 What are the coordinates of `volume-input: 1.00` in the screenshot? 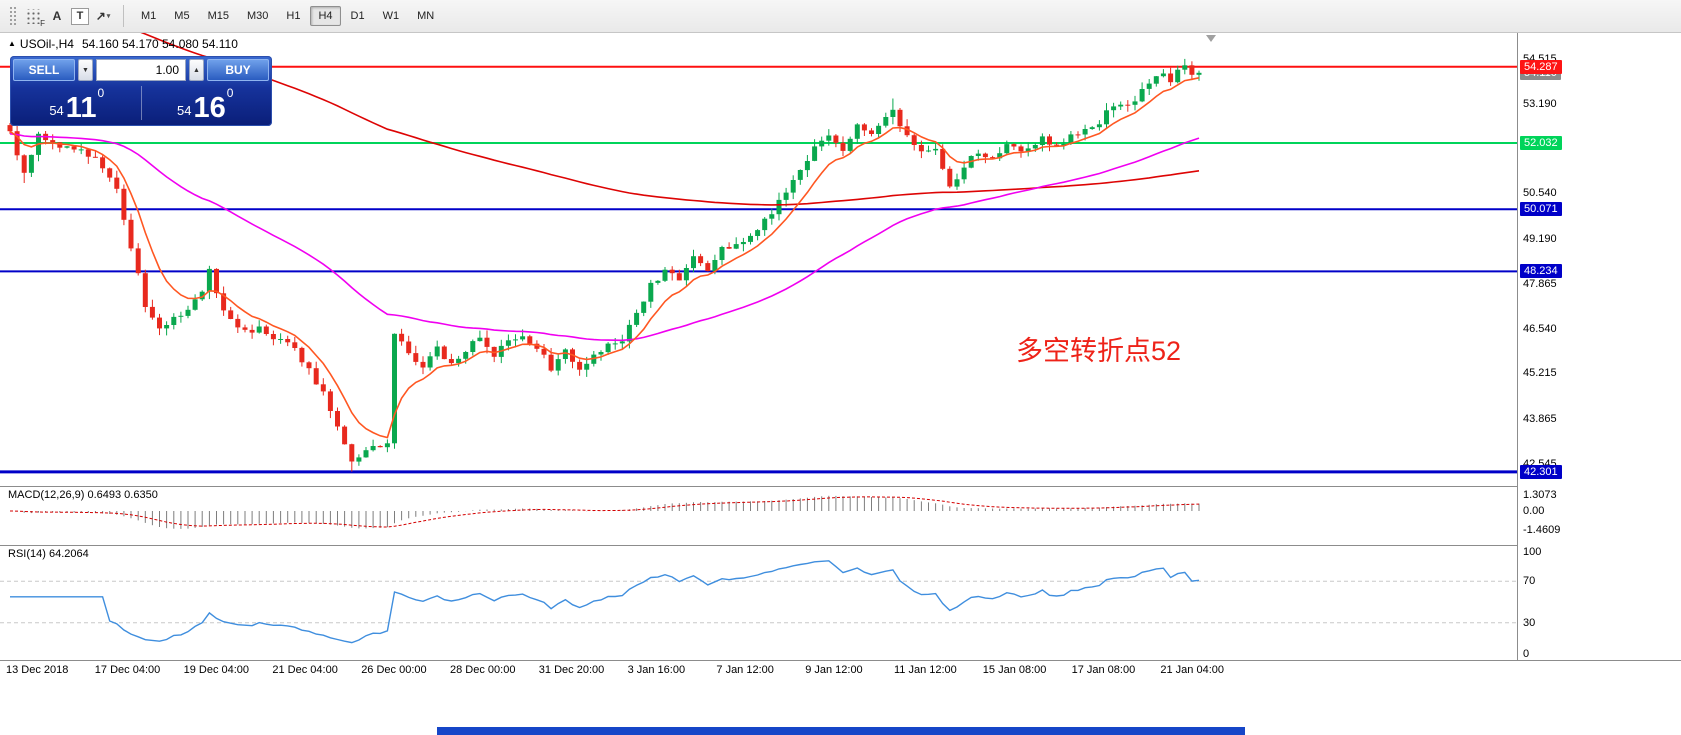 It's located at (141, 70).